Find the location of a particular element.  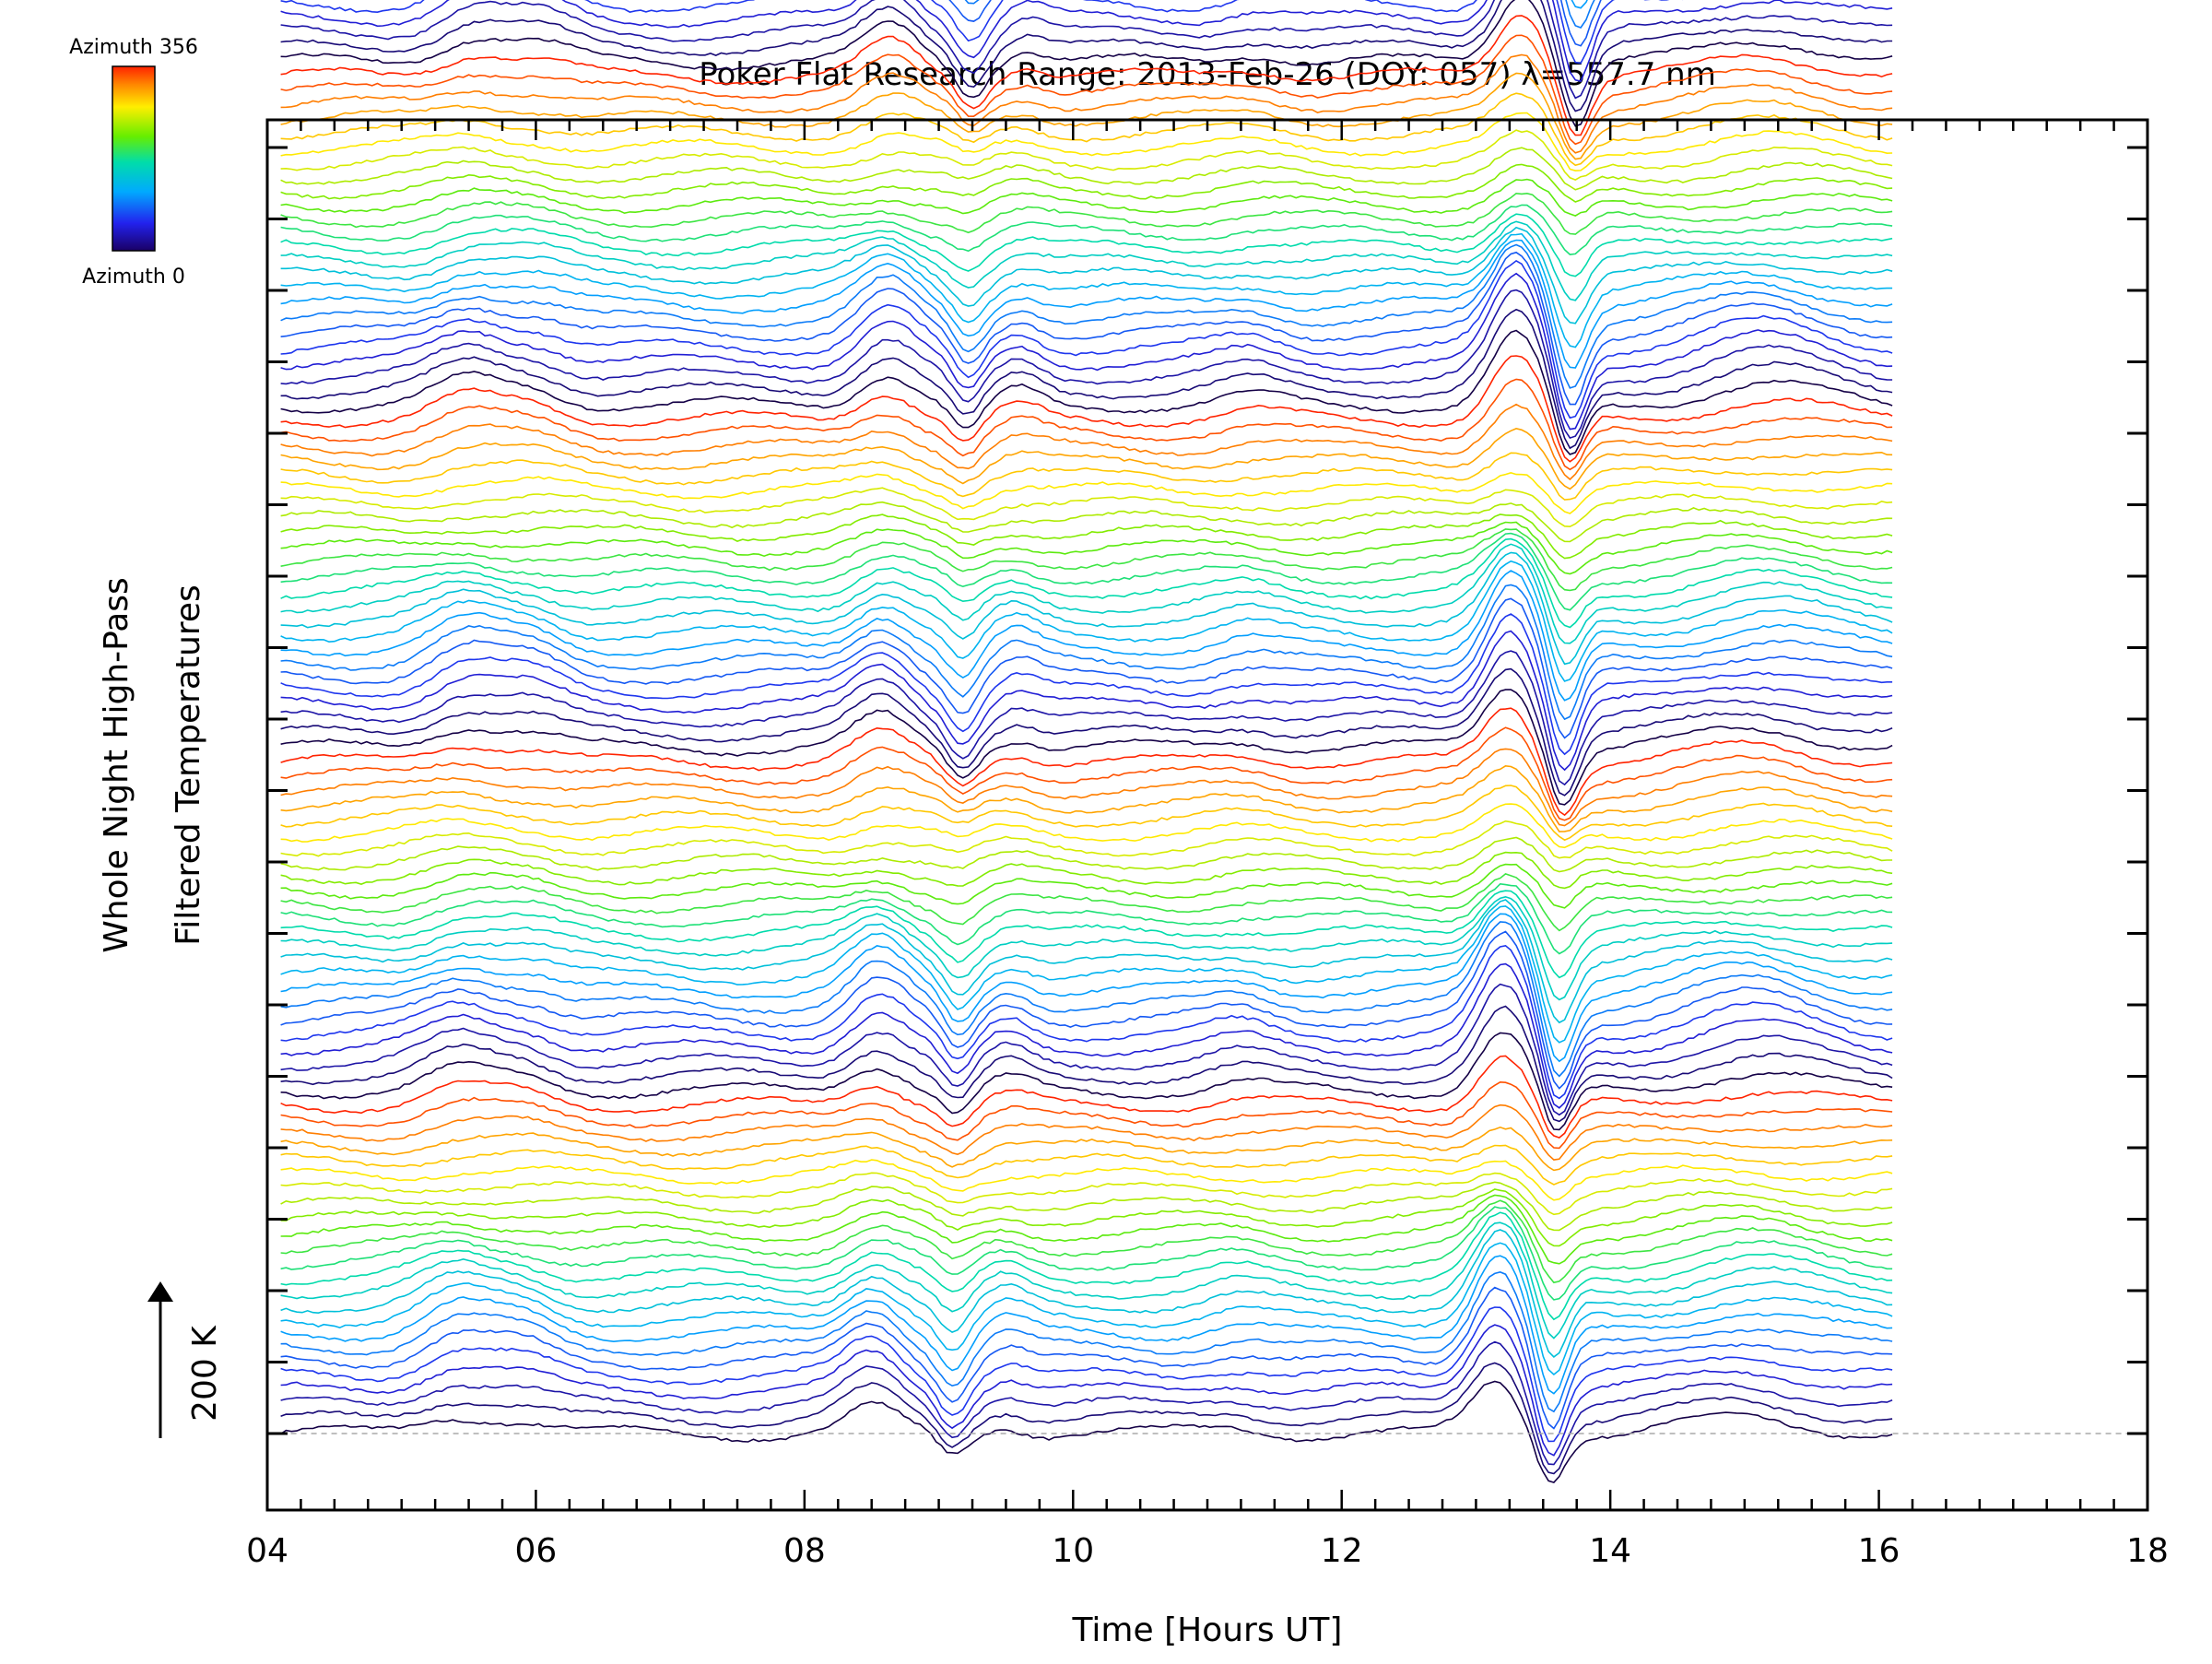

colorbar-top-label: Azimuth 356 is located at coordinates (133, 47).